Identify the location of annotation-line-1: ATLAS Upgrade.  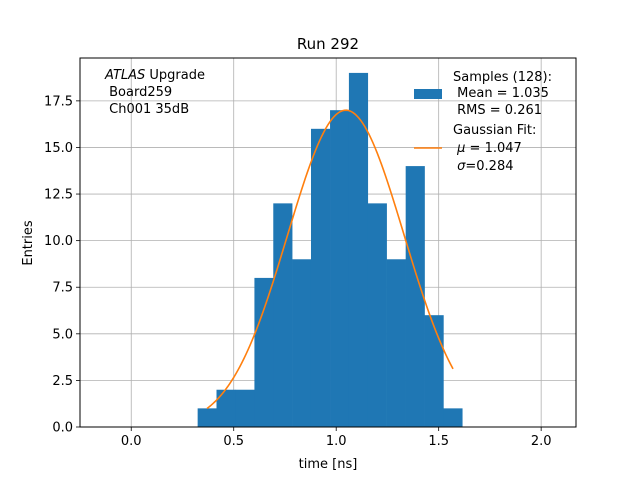
(154, 75).